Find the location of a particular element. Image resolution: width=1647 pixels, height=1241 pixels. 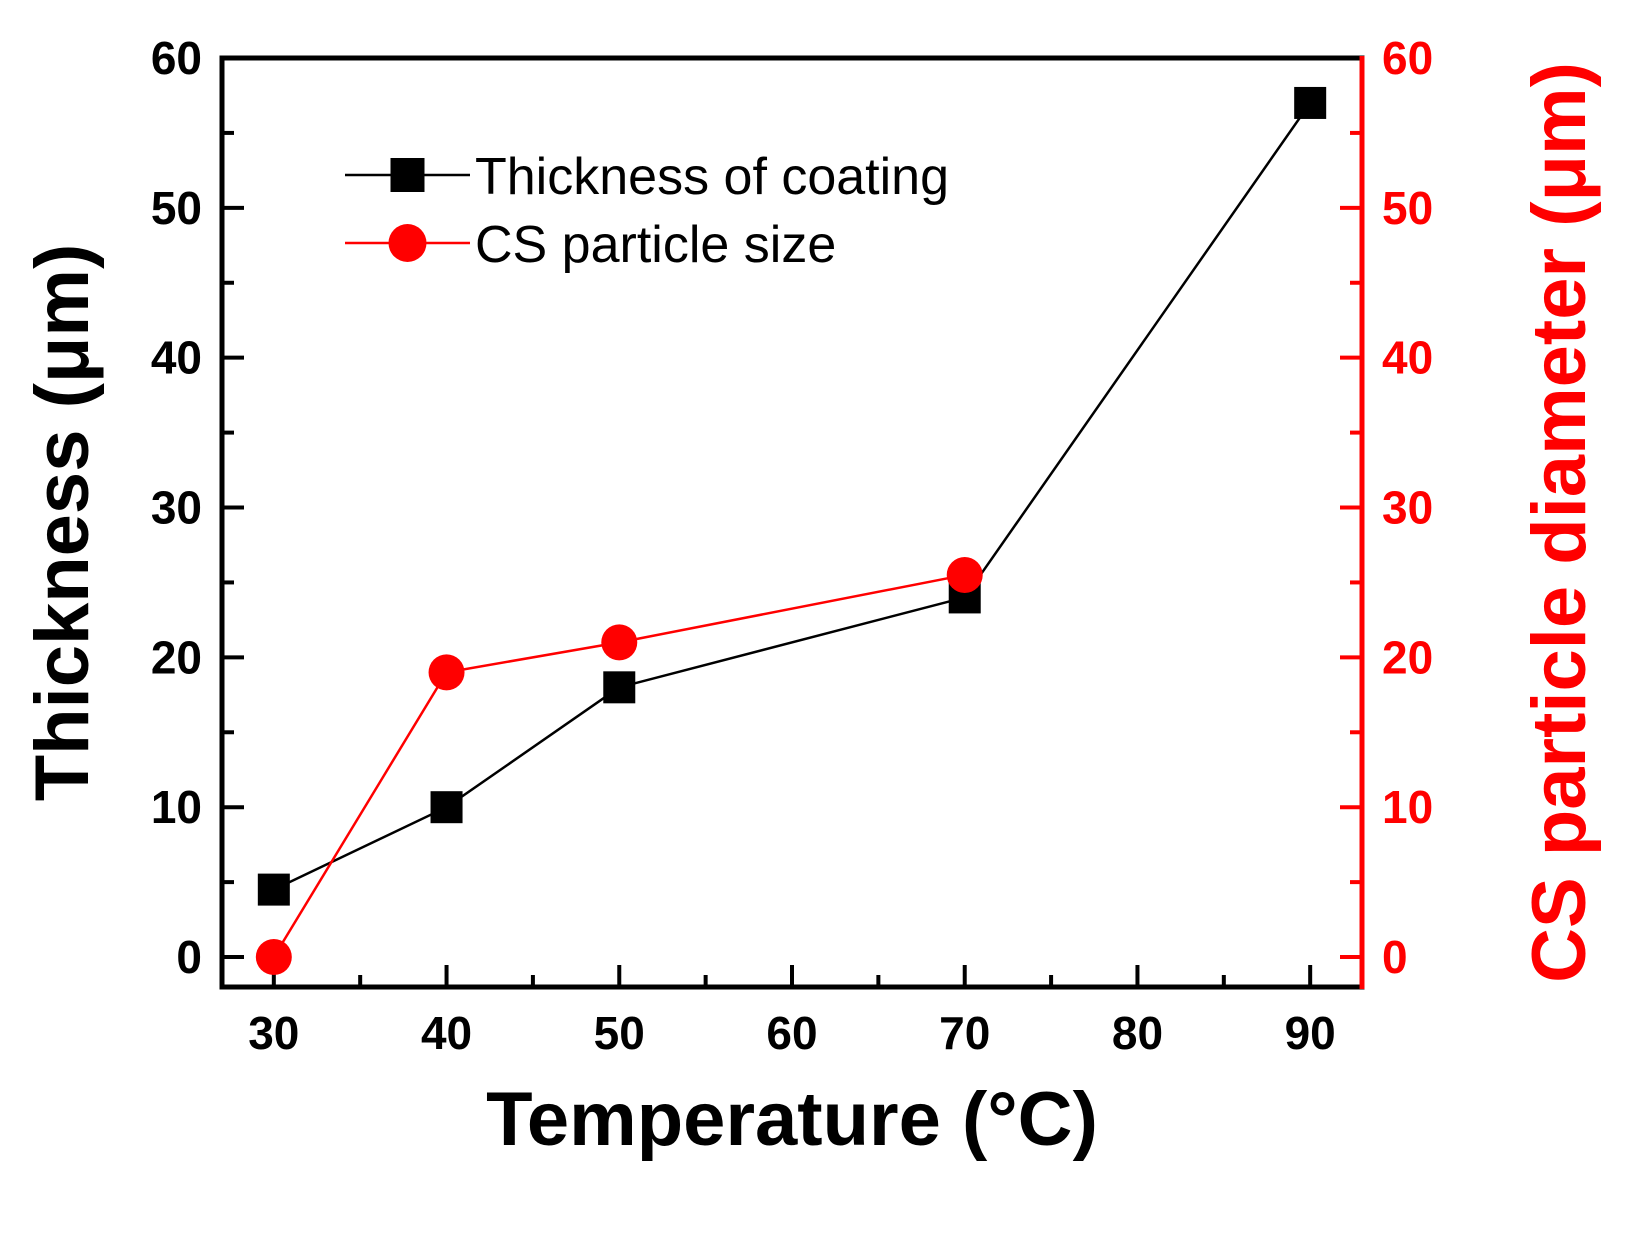

y2-tick-label: 40 is located at coordinates (1407, 358).